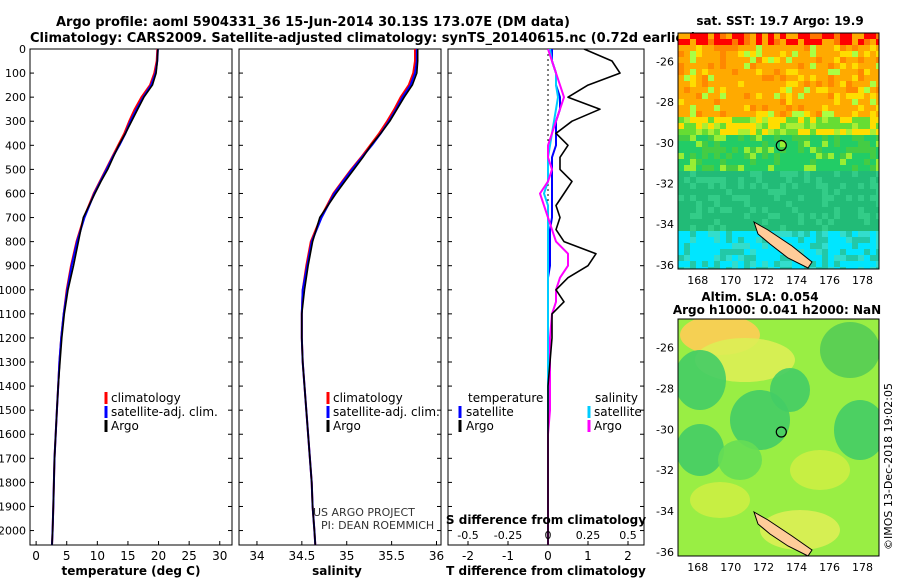 Image resolution: width=900 pixels, height=580 pixels. I want to click on temperature-legend: climatology satellite-adj. clim. Argo, so click(161, 412).